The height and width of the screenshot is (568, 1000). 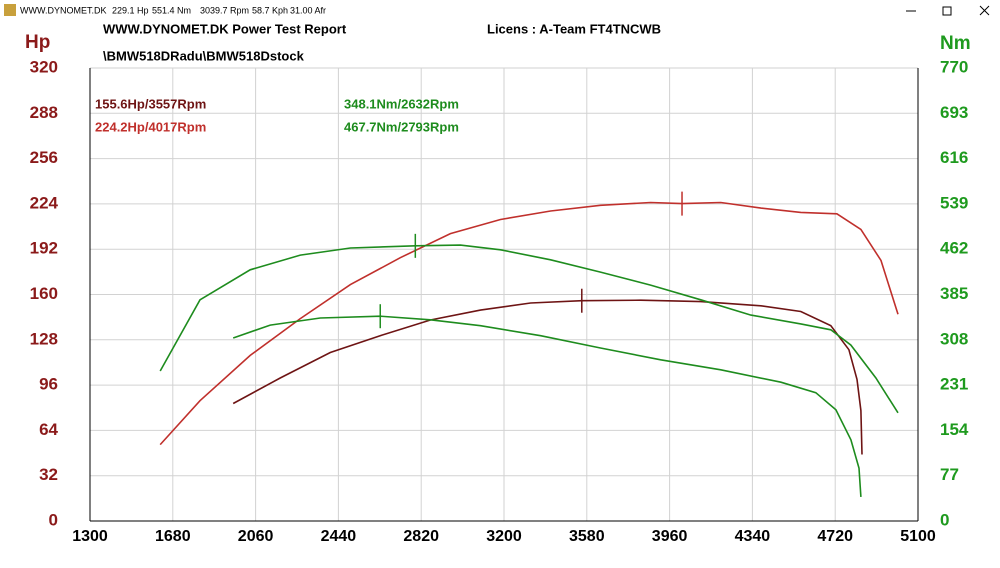 What do you see at coordinates (171, 10) in the screenshot?
I see `title-bar-field: 551.4 Nm` at bounding box center [171, 10].